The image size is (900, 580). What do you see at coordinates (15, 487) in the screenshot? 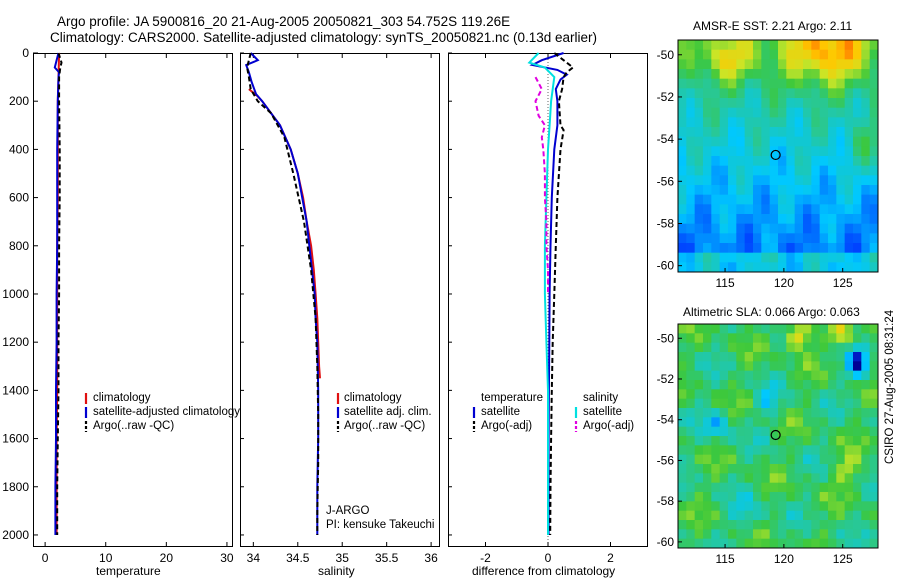
I see `depth-tick-label: 1800` at bounding box center [15, 487].